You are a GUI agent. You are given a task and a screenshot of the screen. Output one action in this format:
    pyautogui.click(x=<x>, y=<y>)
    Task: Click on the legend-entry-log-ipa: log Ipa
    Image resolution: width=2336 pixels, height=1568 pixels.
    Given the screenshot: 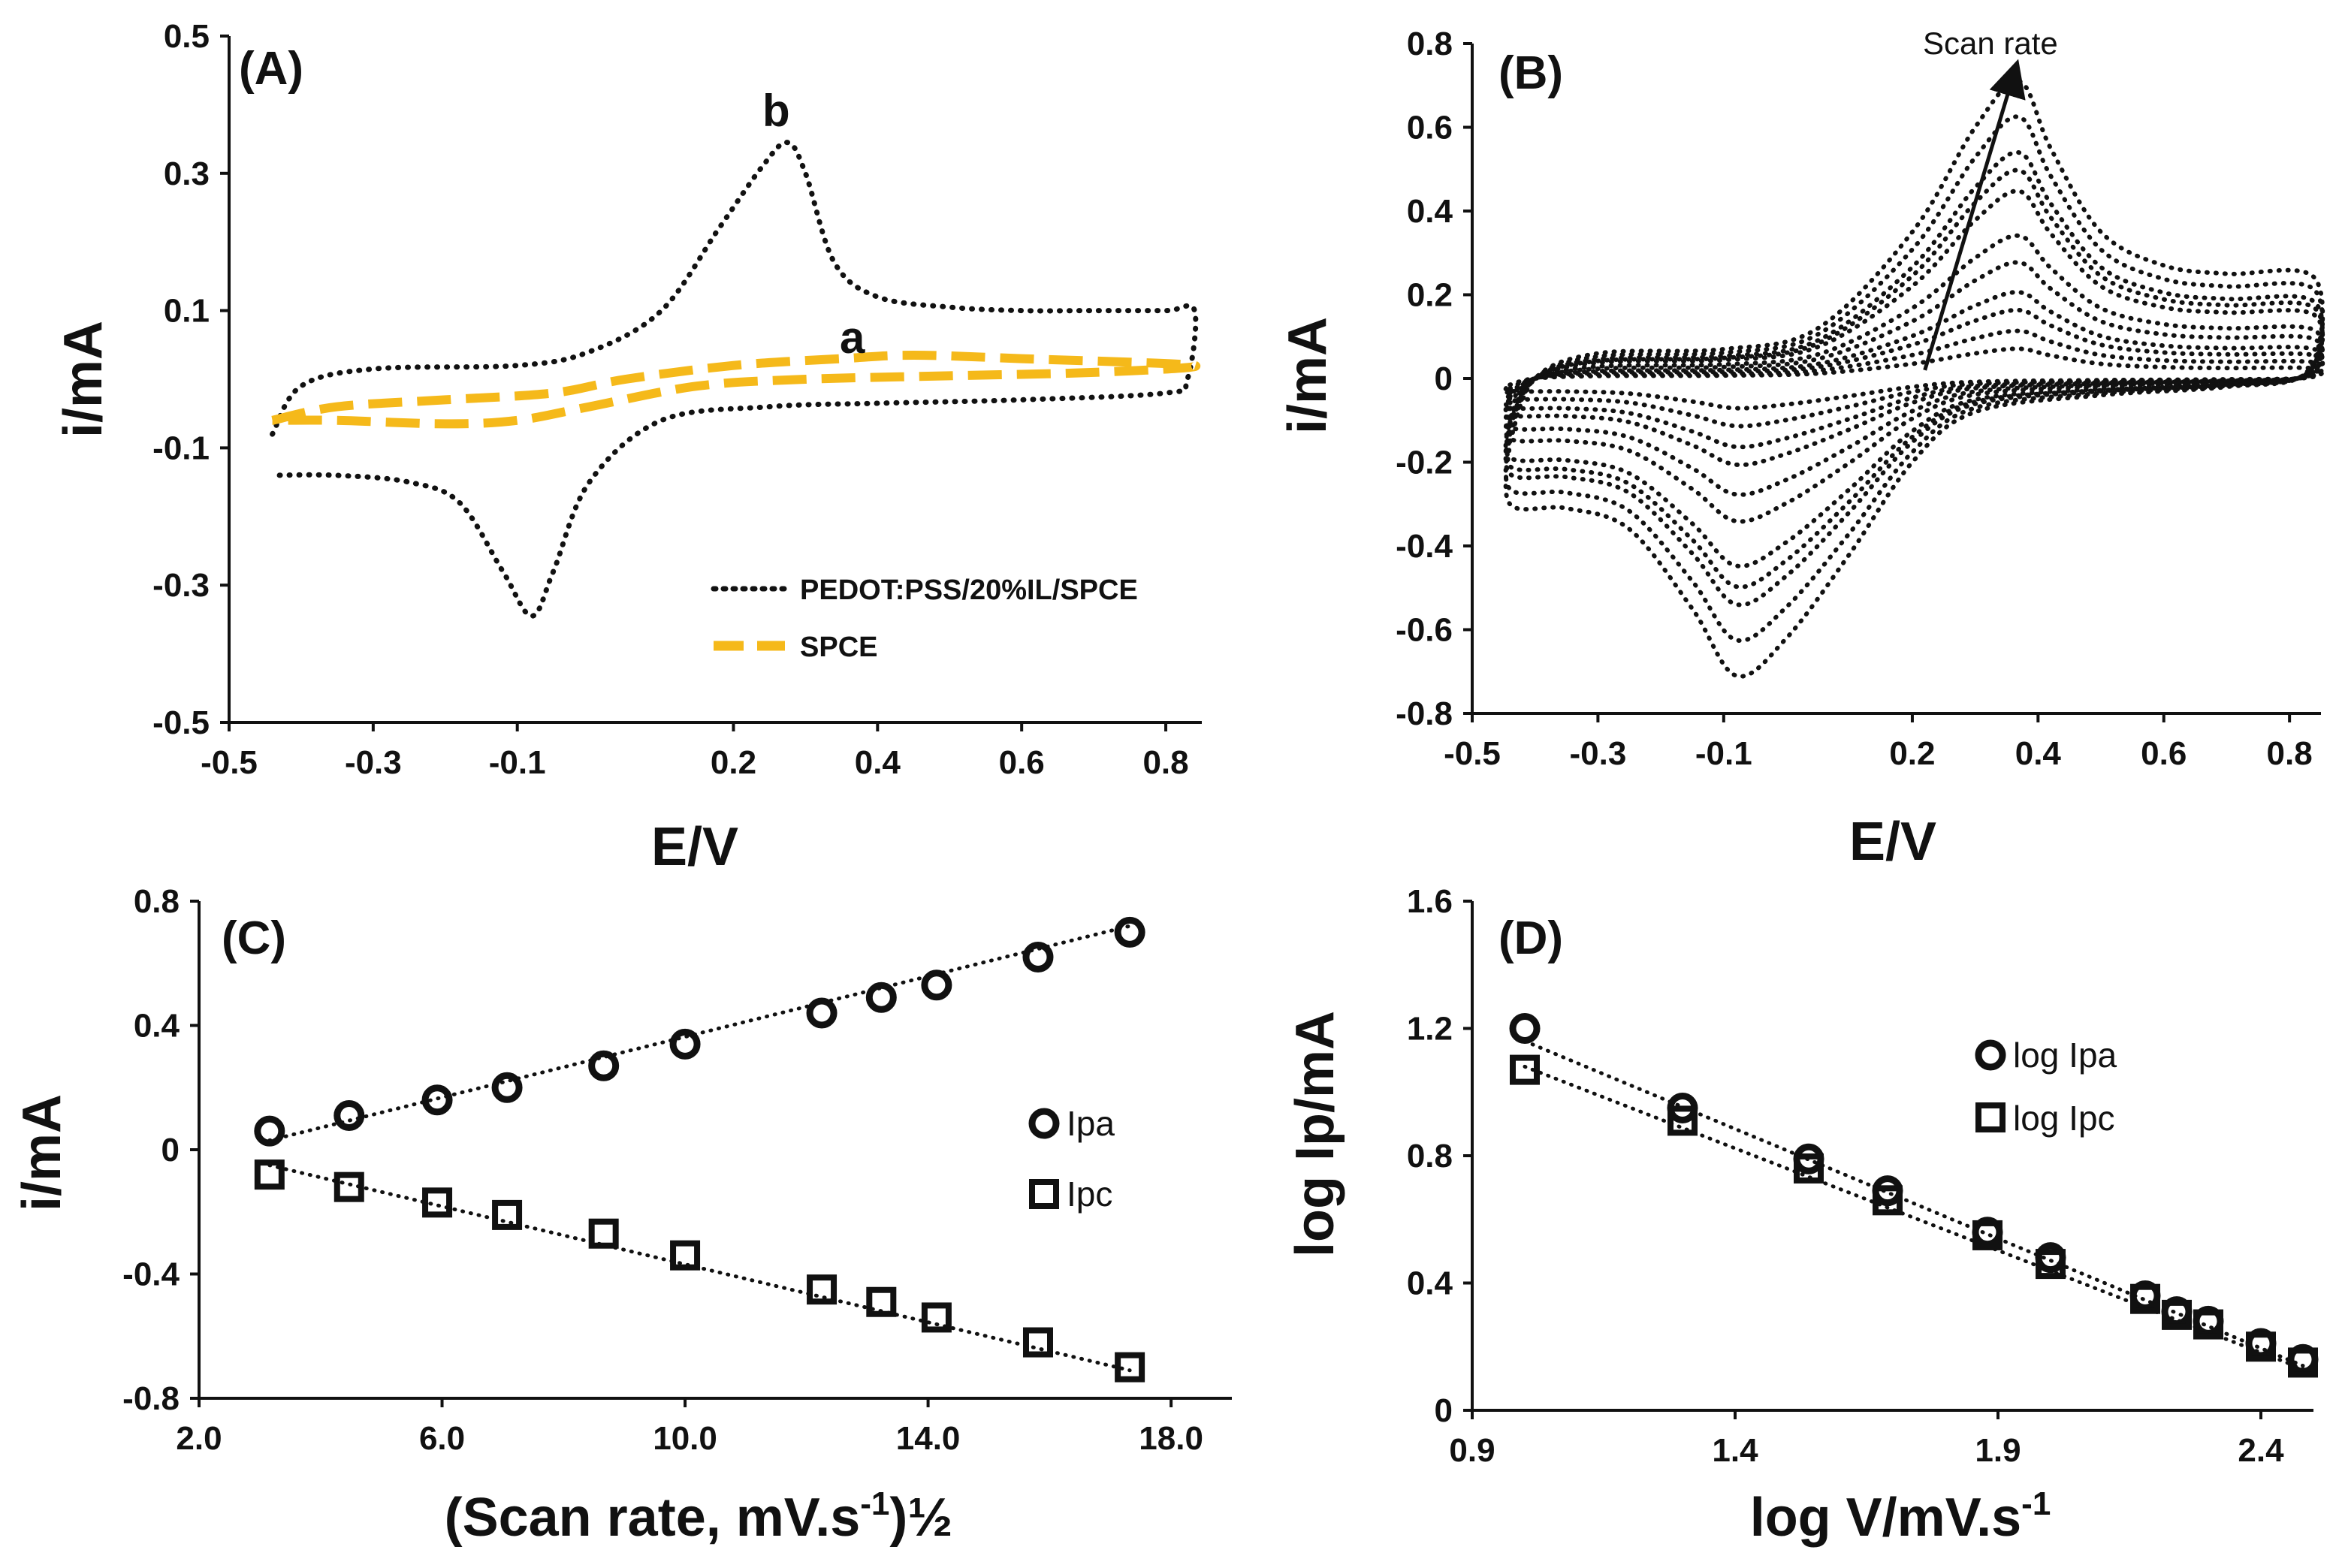 What is the action you would take?
    pyautogui.click(x=2065, y=1056)
    